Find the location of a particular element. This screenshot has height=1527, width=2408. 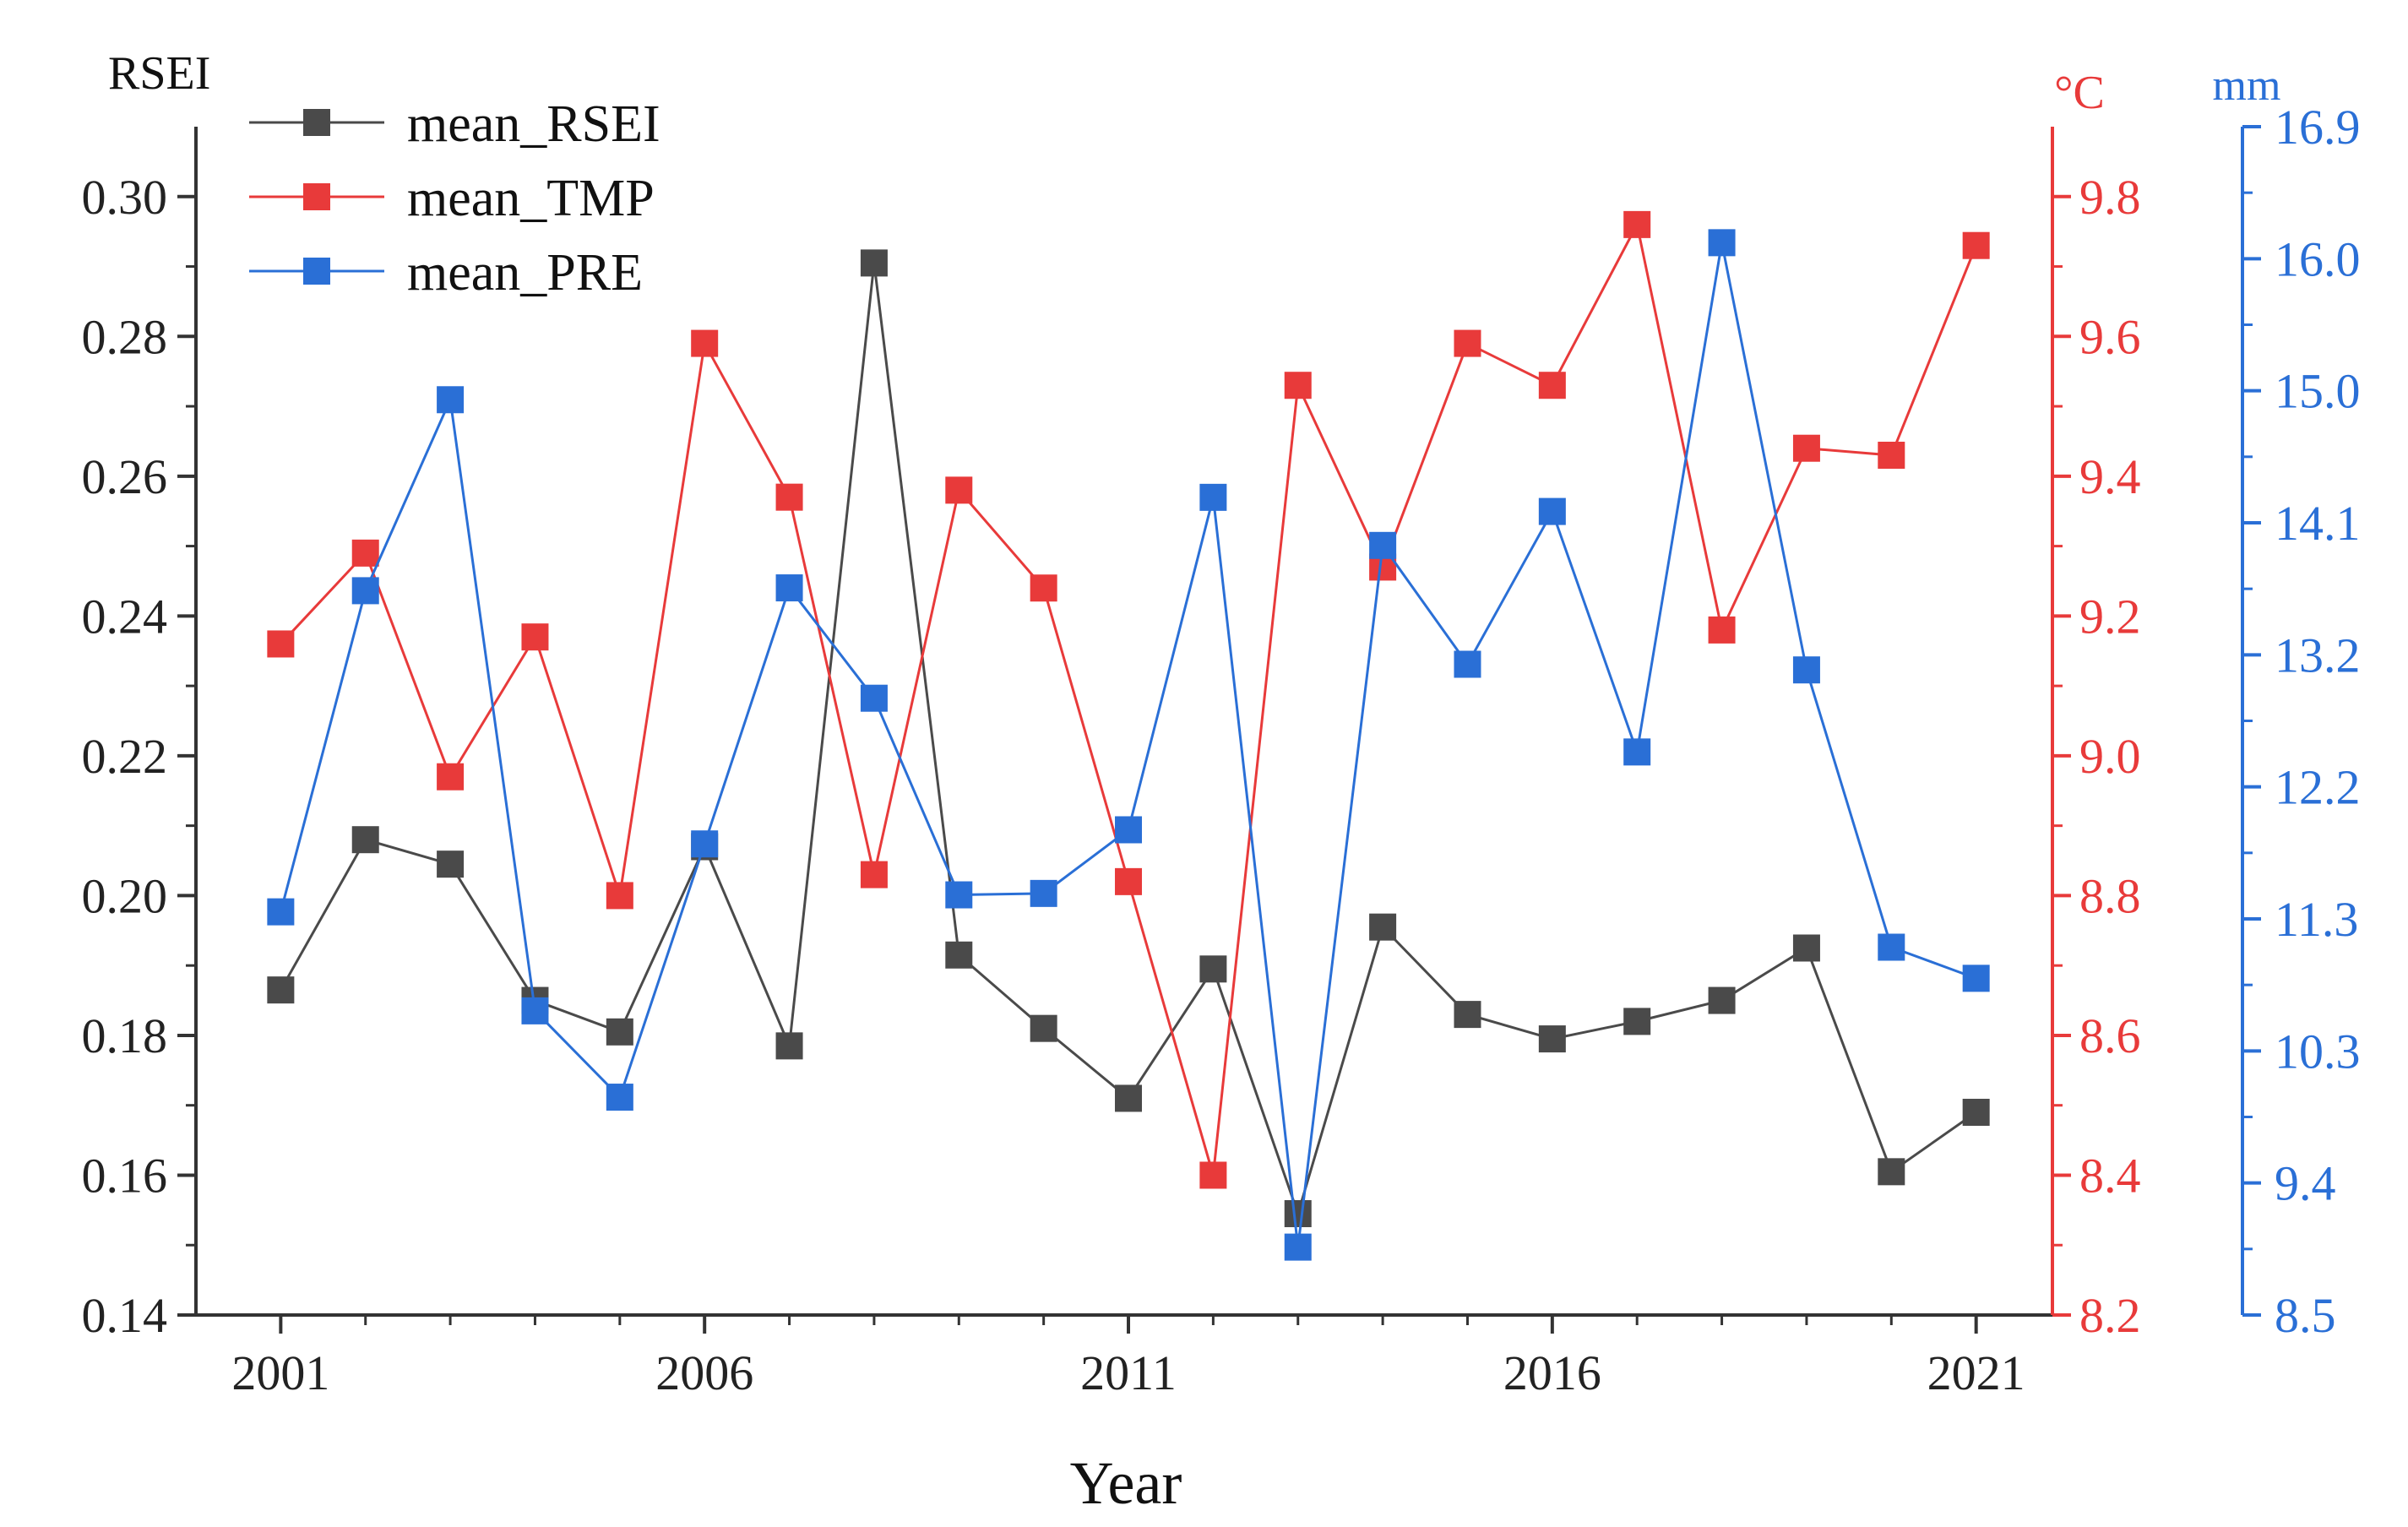

x-axis-tick-label: 2001 is located at coordinates (280, 1372).